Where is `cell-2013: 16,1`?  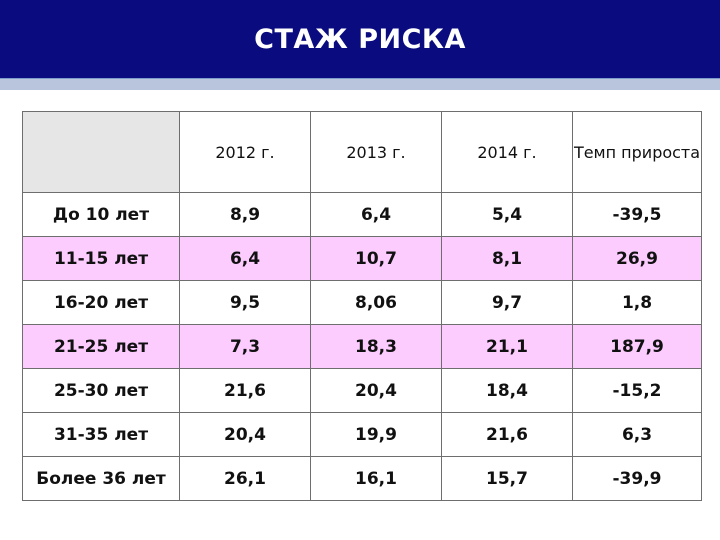 cell-2013: 16,1 is located at coordinates (376, 478).